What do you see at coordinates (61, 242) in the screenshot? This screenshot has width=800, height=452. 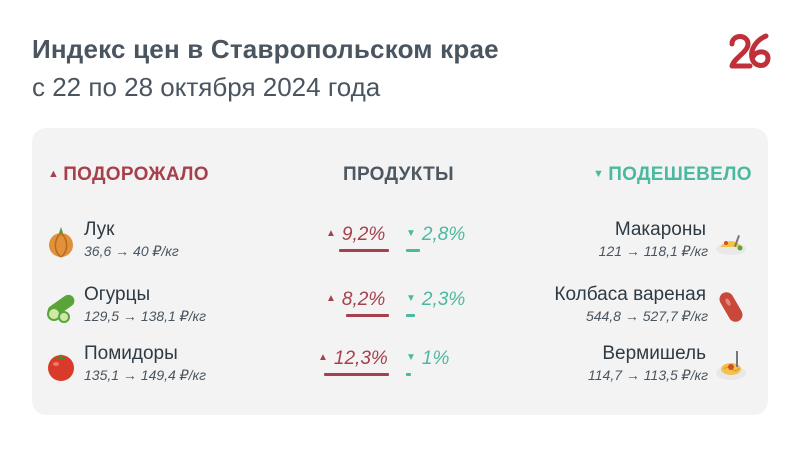 I see `onion-icon` at bounding box center [61, 242].